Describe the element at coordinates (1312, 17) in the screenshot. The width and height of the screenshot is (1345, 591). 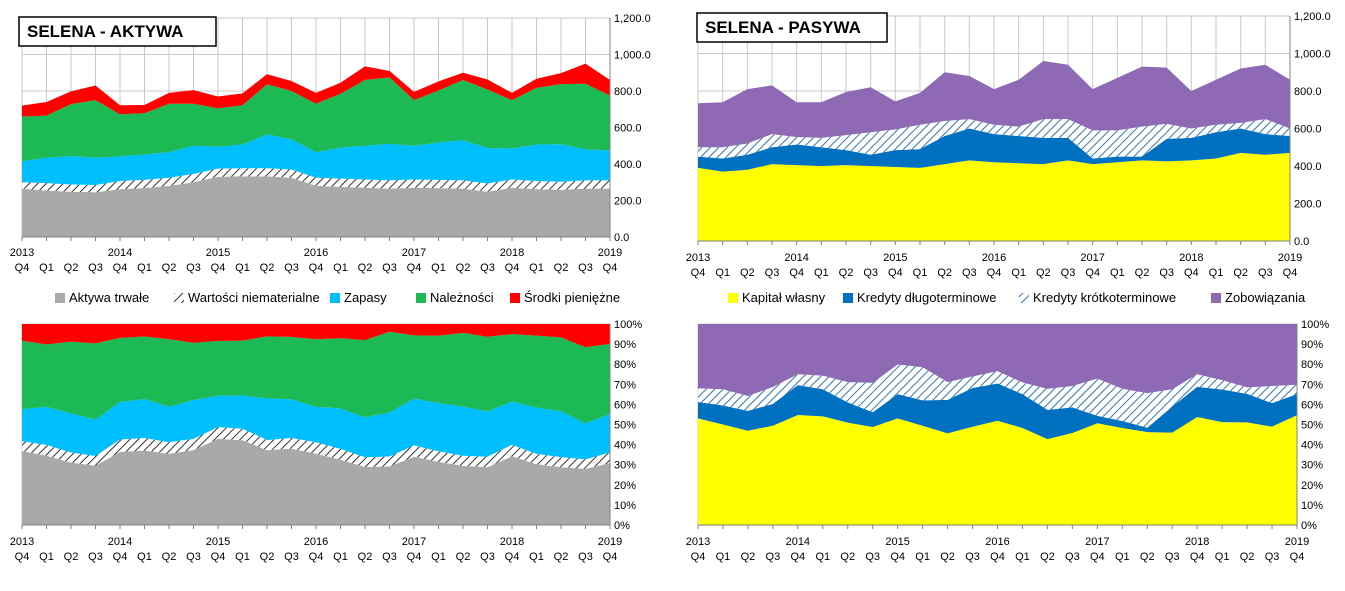
I see `y-tick-label: 1,200.0` at that location.